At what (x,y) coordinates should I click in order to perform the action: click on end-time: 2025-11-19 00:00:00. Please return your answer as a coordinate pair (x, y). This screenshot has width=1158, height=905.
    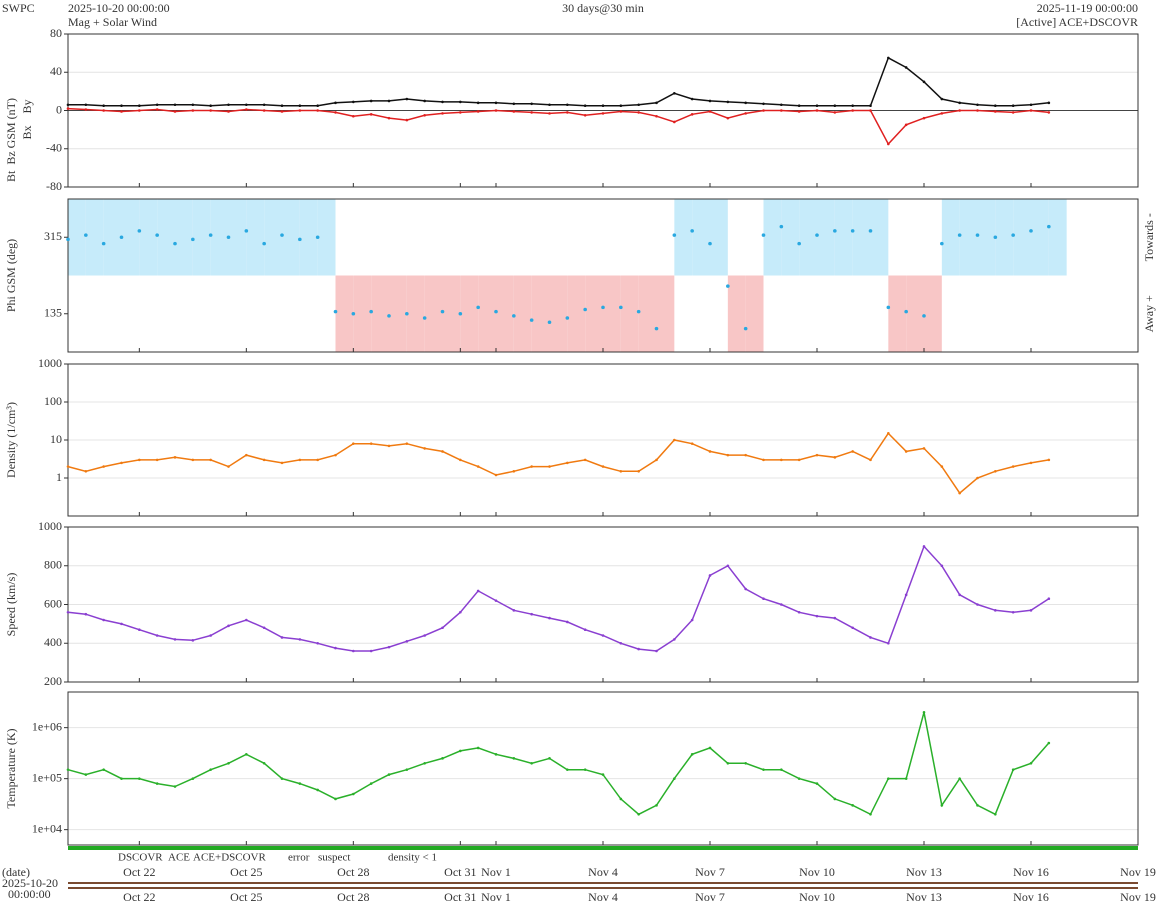
    Looking at the image, I should click on (1087, 8).